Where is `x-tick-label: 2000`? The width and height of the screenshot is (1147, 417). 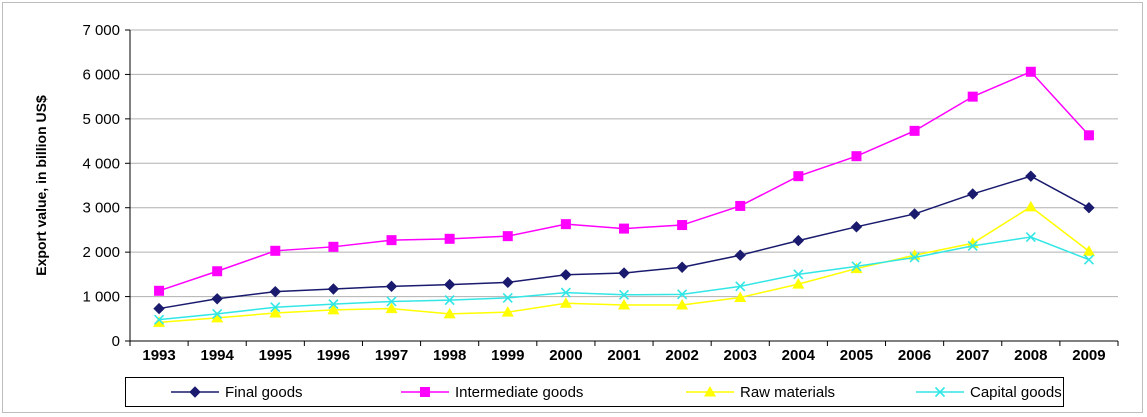
x-tick-label: 2000 is located at coordinates (565, 355).